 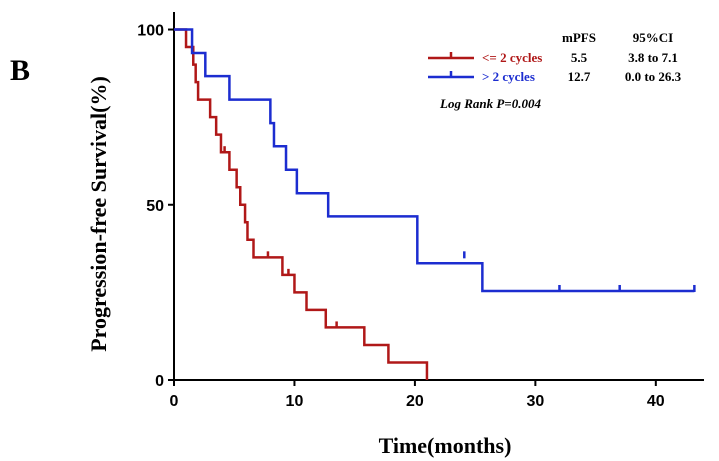 I want to click on y-ticks: 0 50 100, so click(x=155, y=206).